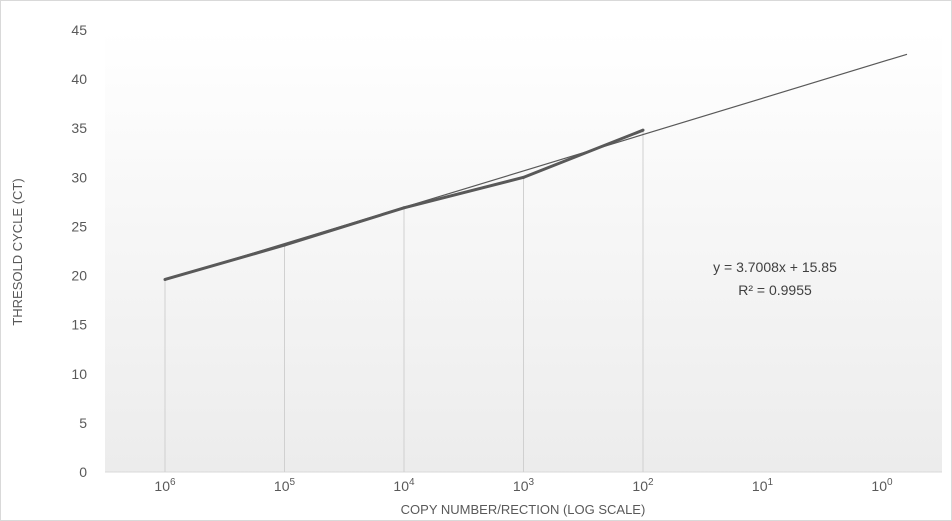 Image resolution: width=952 pixels, height=521 pixels. Describe the element at coordinates (404, 485) in the screenshot. I see `x-tick-label: 10⁴` at that location.